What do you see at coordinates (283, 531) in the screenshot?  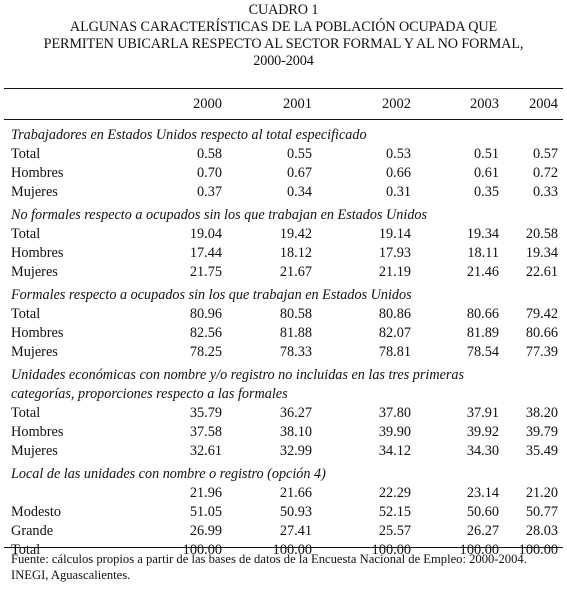 I see `table-row: Grande 26.99 27.41 25.57 26.27 28.03` at bounding box center [283, 531].